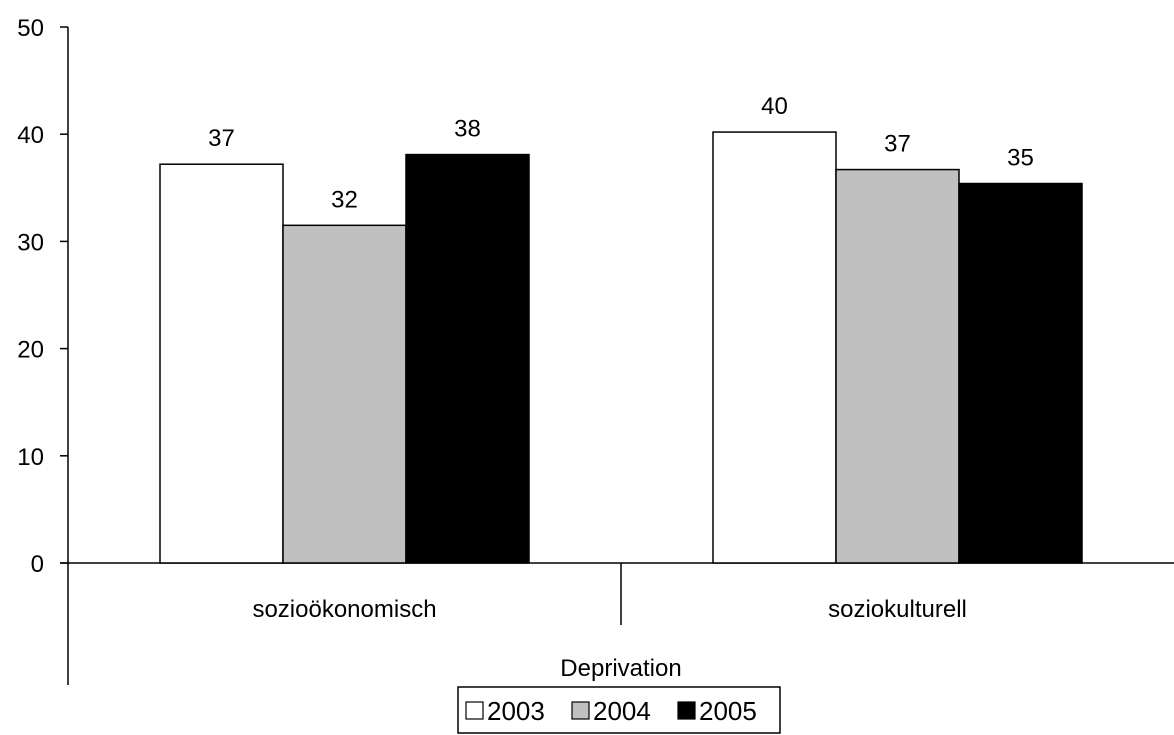 The image size is (1174, 735). What do you see at coordinates (580, 710) in the screenshot?
I see `legend-swatch-2004` at bounding box center [580, 710].